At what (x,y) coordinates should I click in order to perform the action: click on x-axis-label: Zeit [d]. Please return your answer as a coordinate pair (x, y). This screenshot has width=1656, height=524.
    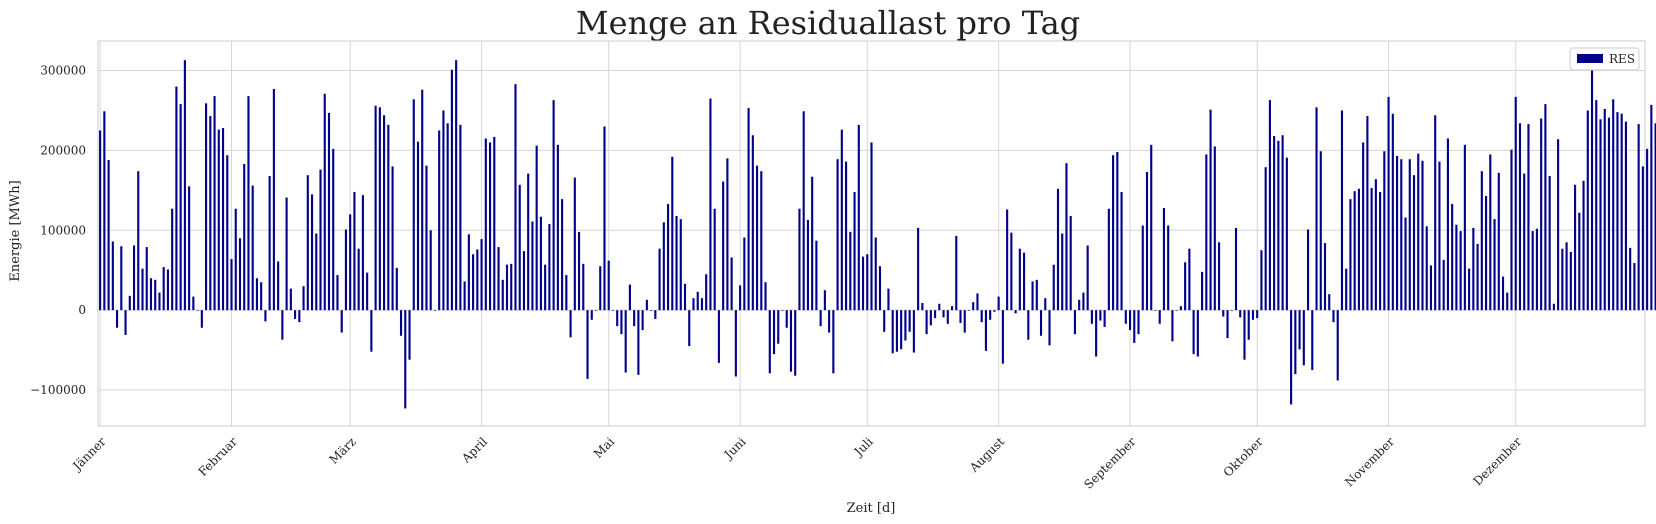
    Looking at the image, I should click on (871, 508).